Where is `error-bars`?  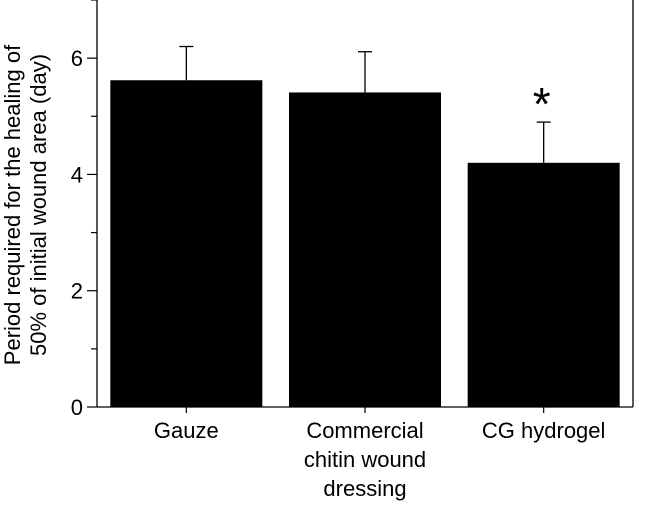
error-bars is located at coordinates (365, 104).